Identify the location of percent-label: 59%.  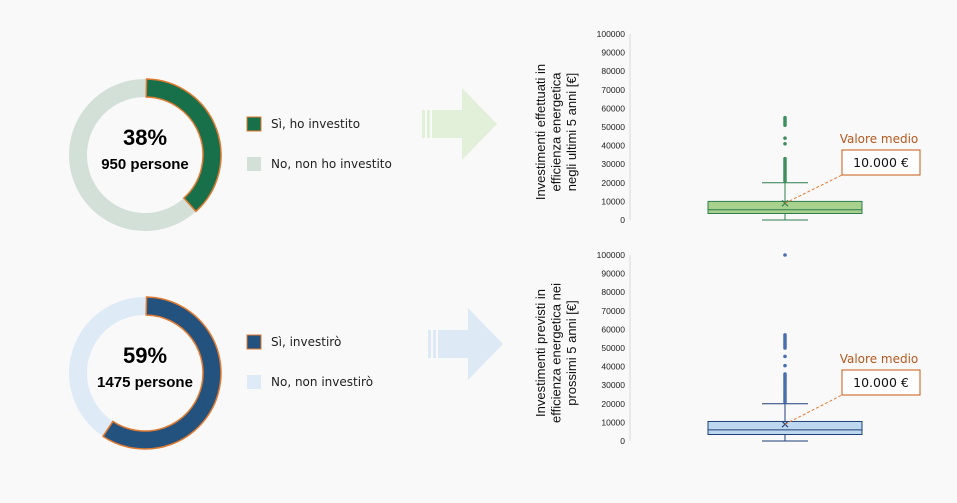
(145, 355).